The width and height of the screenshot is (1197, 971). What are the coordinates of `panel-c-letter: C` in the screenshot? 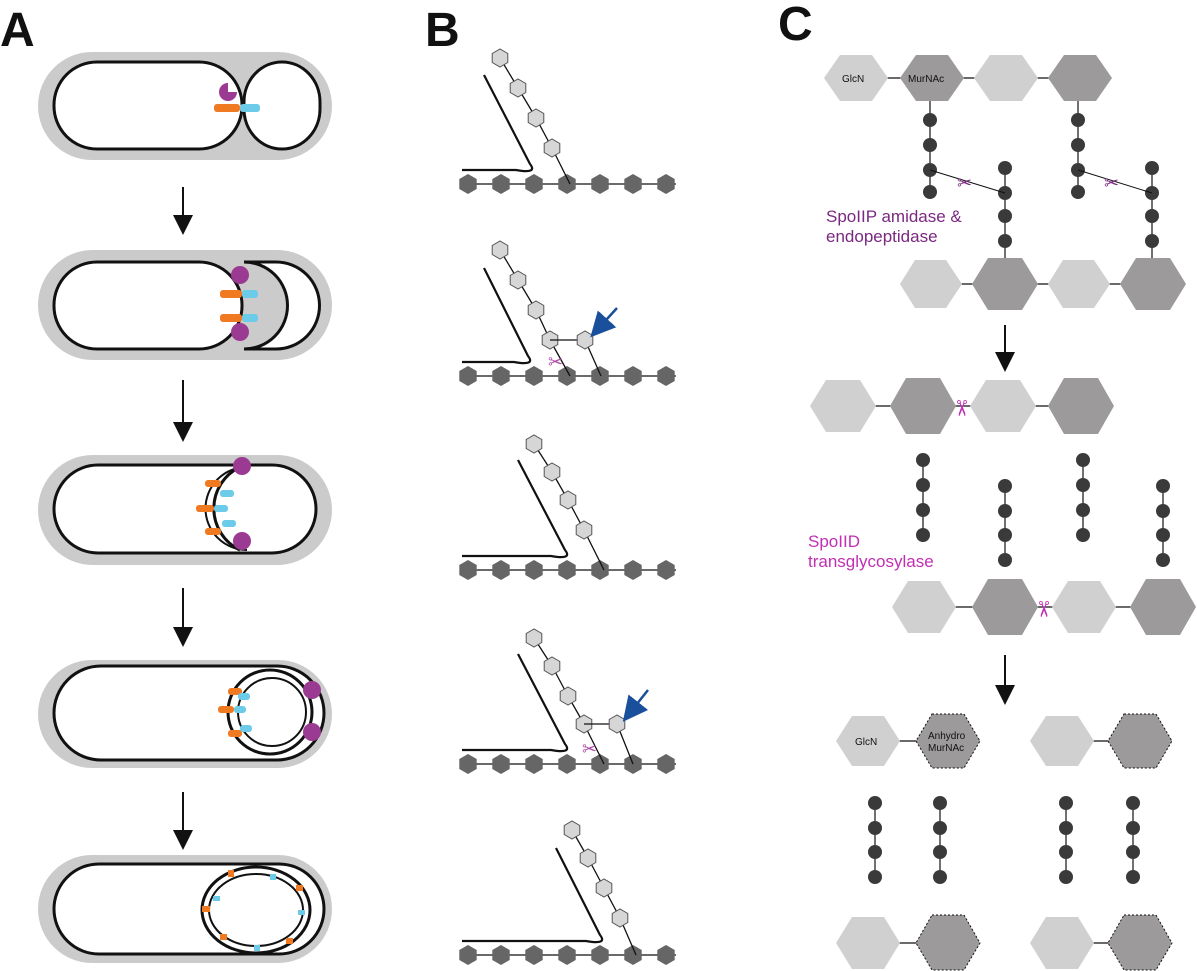 It's located at (795, 25).